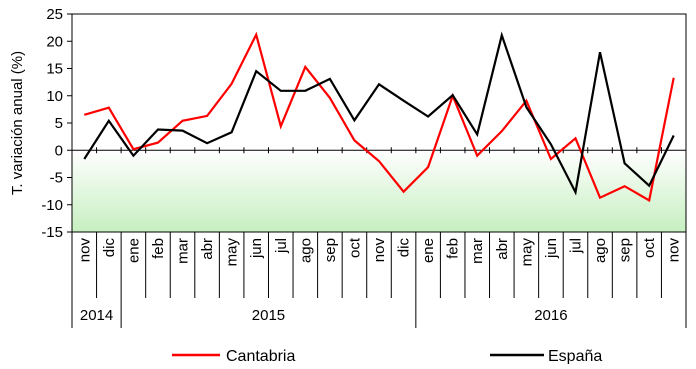 This screenshot has height=369, width=696. What do you see at coordinates (54, 14) in the screenshot?
I see `y-tick-label: 25` at bounding box center [54, 14].